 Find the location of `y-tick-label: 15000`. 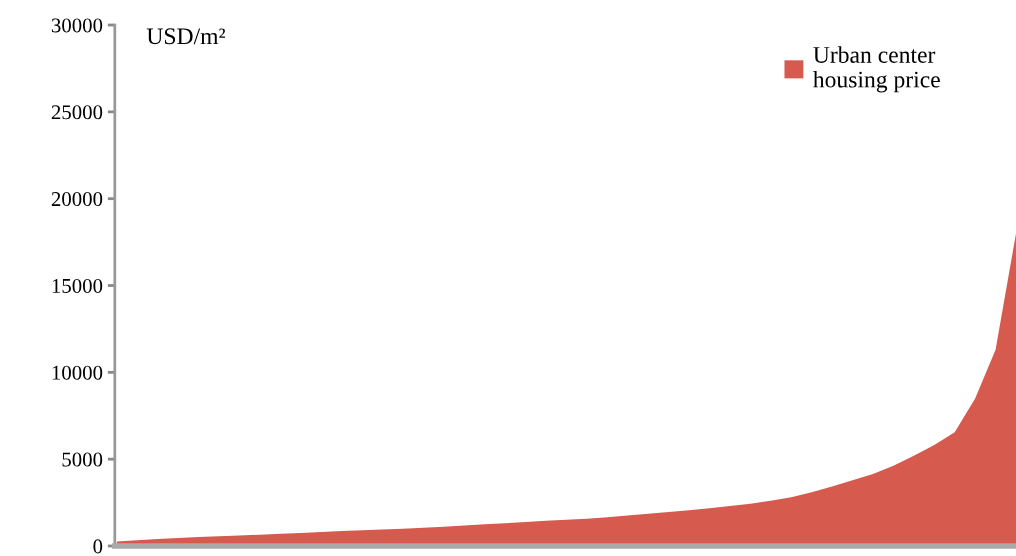

y-tick-label: 15000 is located at coordinates (77, 285).